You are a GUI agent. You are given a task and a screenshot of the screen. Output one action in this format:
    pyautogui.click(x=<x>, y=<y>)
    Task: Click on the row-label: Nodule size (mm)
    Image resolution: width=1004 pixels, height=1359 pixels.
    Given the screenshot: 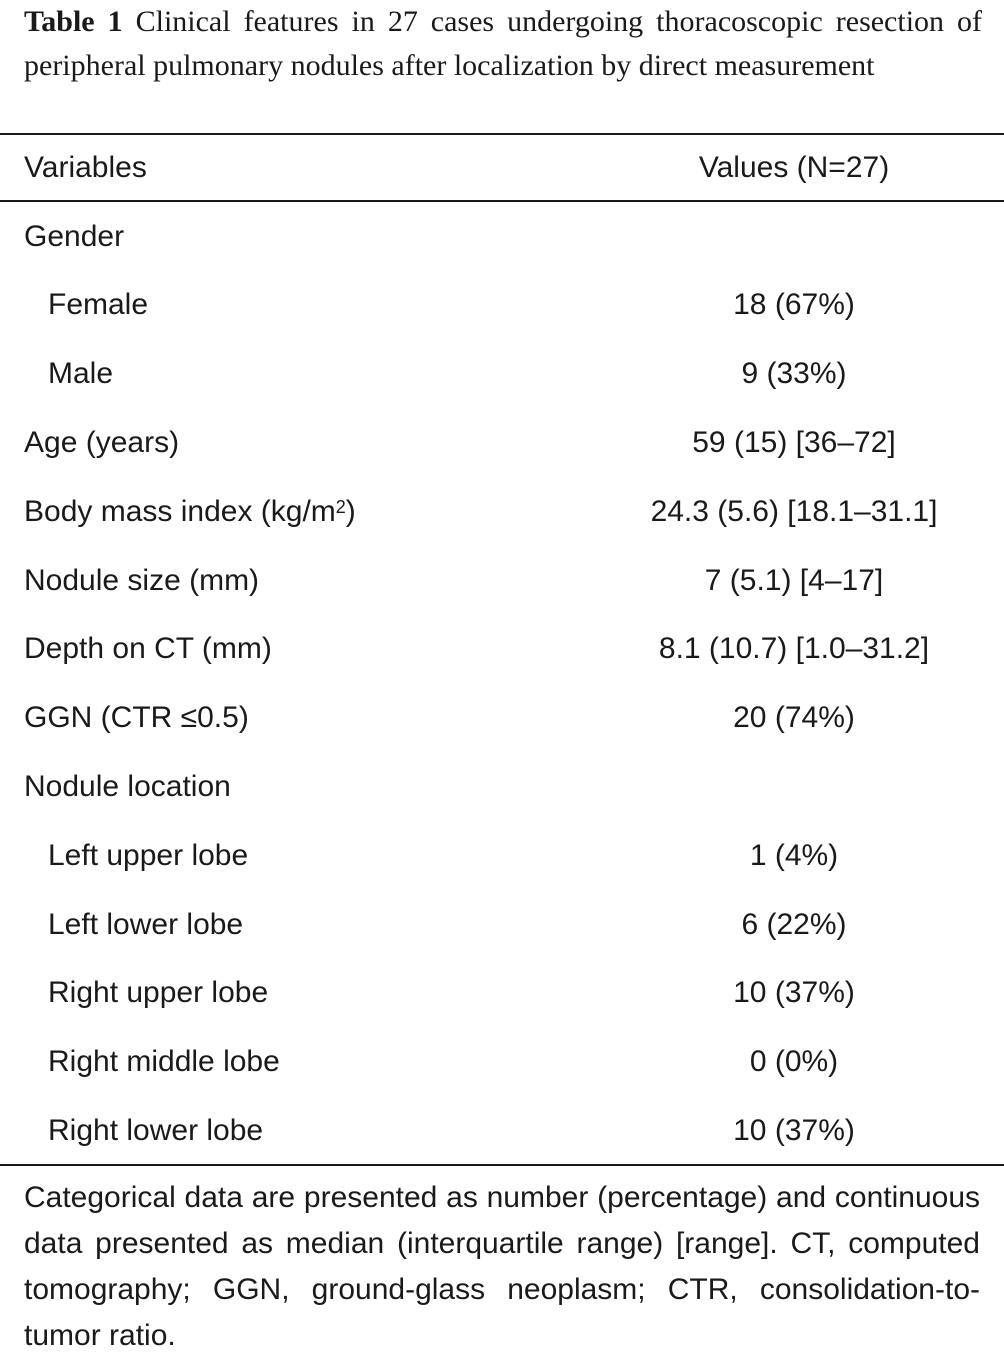 What is the action you would take?
    pyautogui.click(x=141, y=580)
    